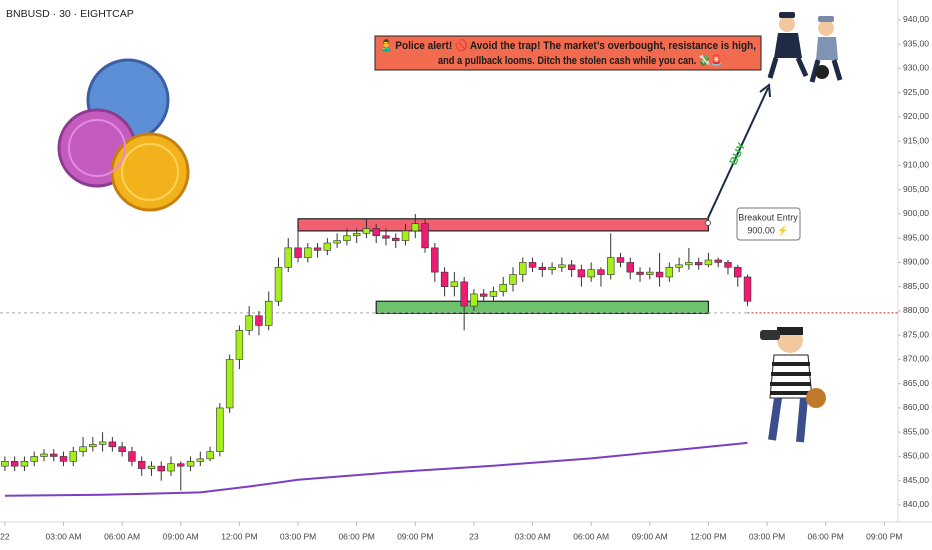  I want to click on moving-average, so click(376, 469).